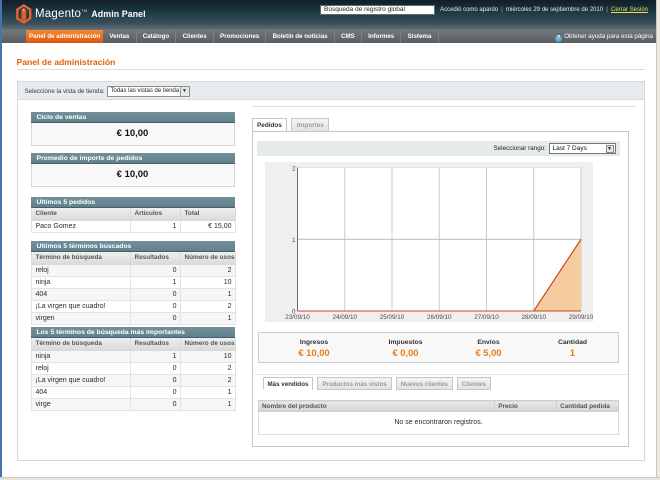 This screenshot has width=660, height=480. What do you see at coordinates (533, 317) in the screenshot?
I see `svg-text: 28/09/10` at bounding box center [533, 317].